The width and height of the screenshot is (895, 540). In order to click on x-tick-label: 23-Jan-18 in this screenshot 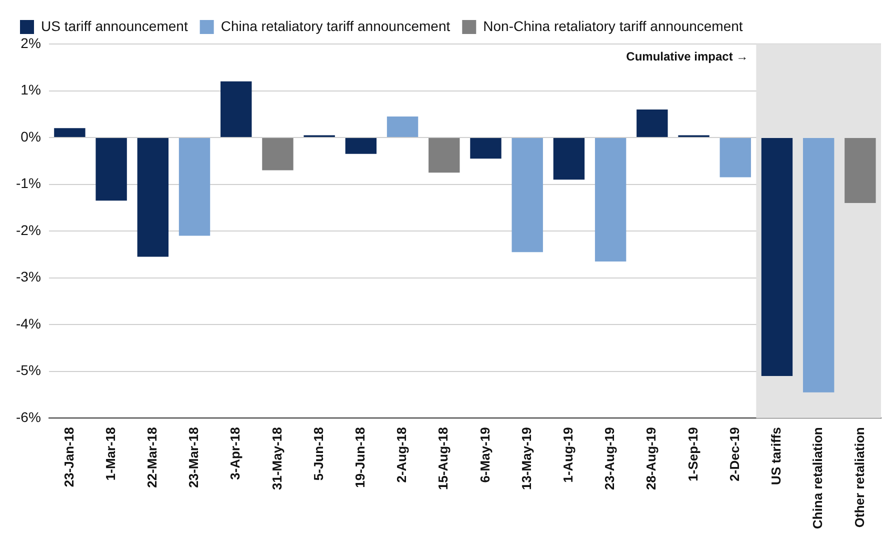, I will do `click(68, 457)`.